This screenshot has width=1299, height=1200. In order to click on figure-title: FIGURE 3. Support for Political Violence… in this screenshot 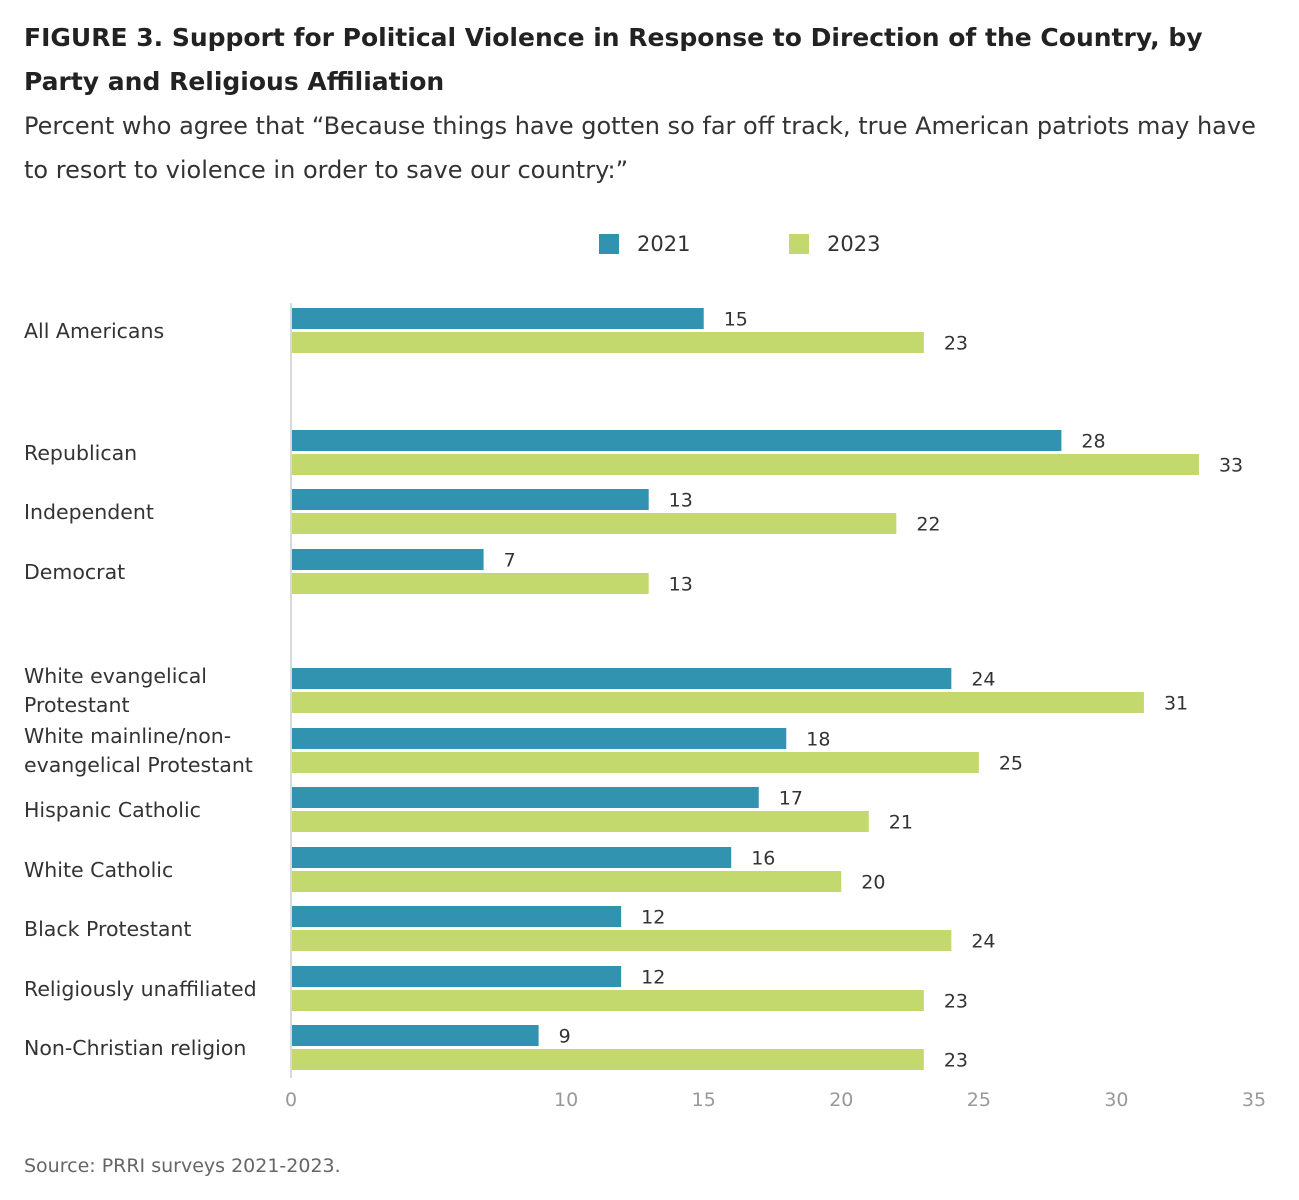, I will do `click(613, 59)`.